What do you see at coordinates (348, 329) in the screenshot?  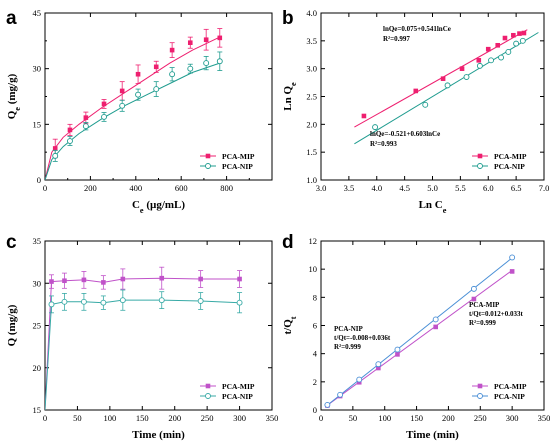 I see `annotation-text: PCA-NIP` at bounding box center [348, 329].